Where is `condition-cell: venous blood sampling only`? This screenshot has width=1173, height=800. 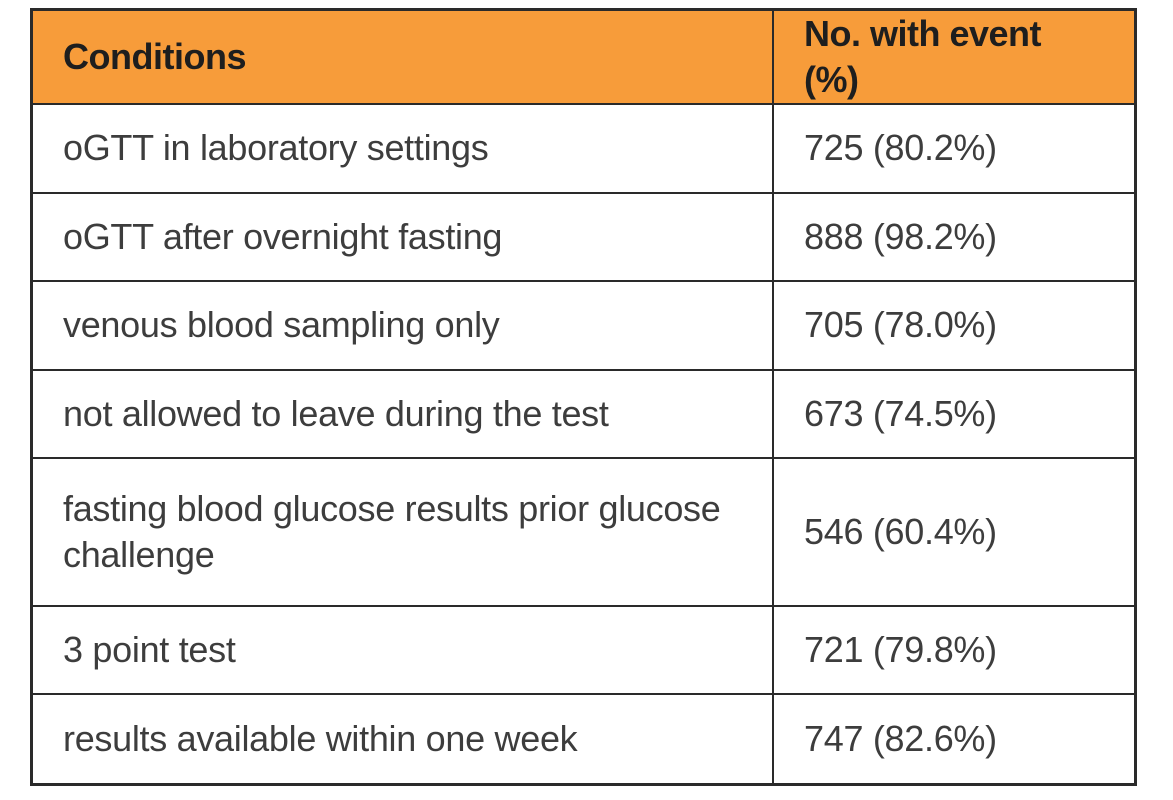 condition-cell: venous blood sampling only is located at coordinates (403, 325).